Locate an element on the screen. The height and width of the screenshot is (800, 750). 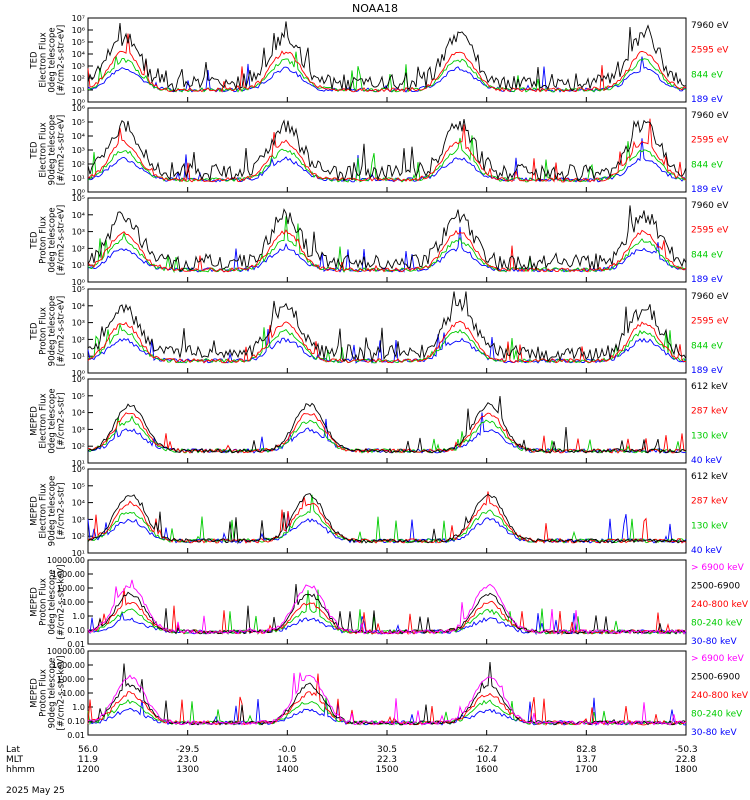
figure-title: NOAA18 is located at coordinates (375, 8).